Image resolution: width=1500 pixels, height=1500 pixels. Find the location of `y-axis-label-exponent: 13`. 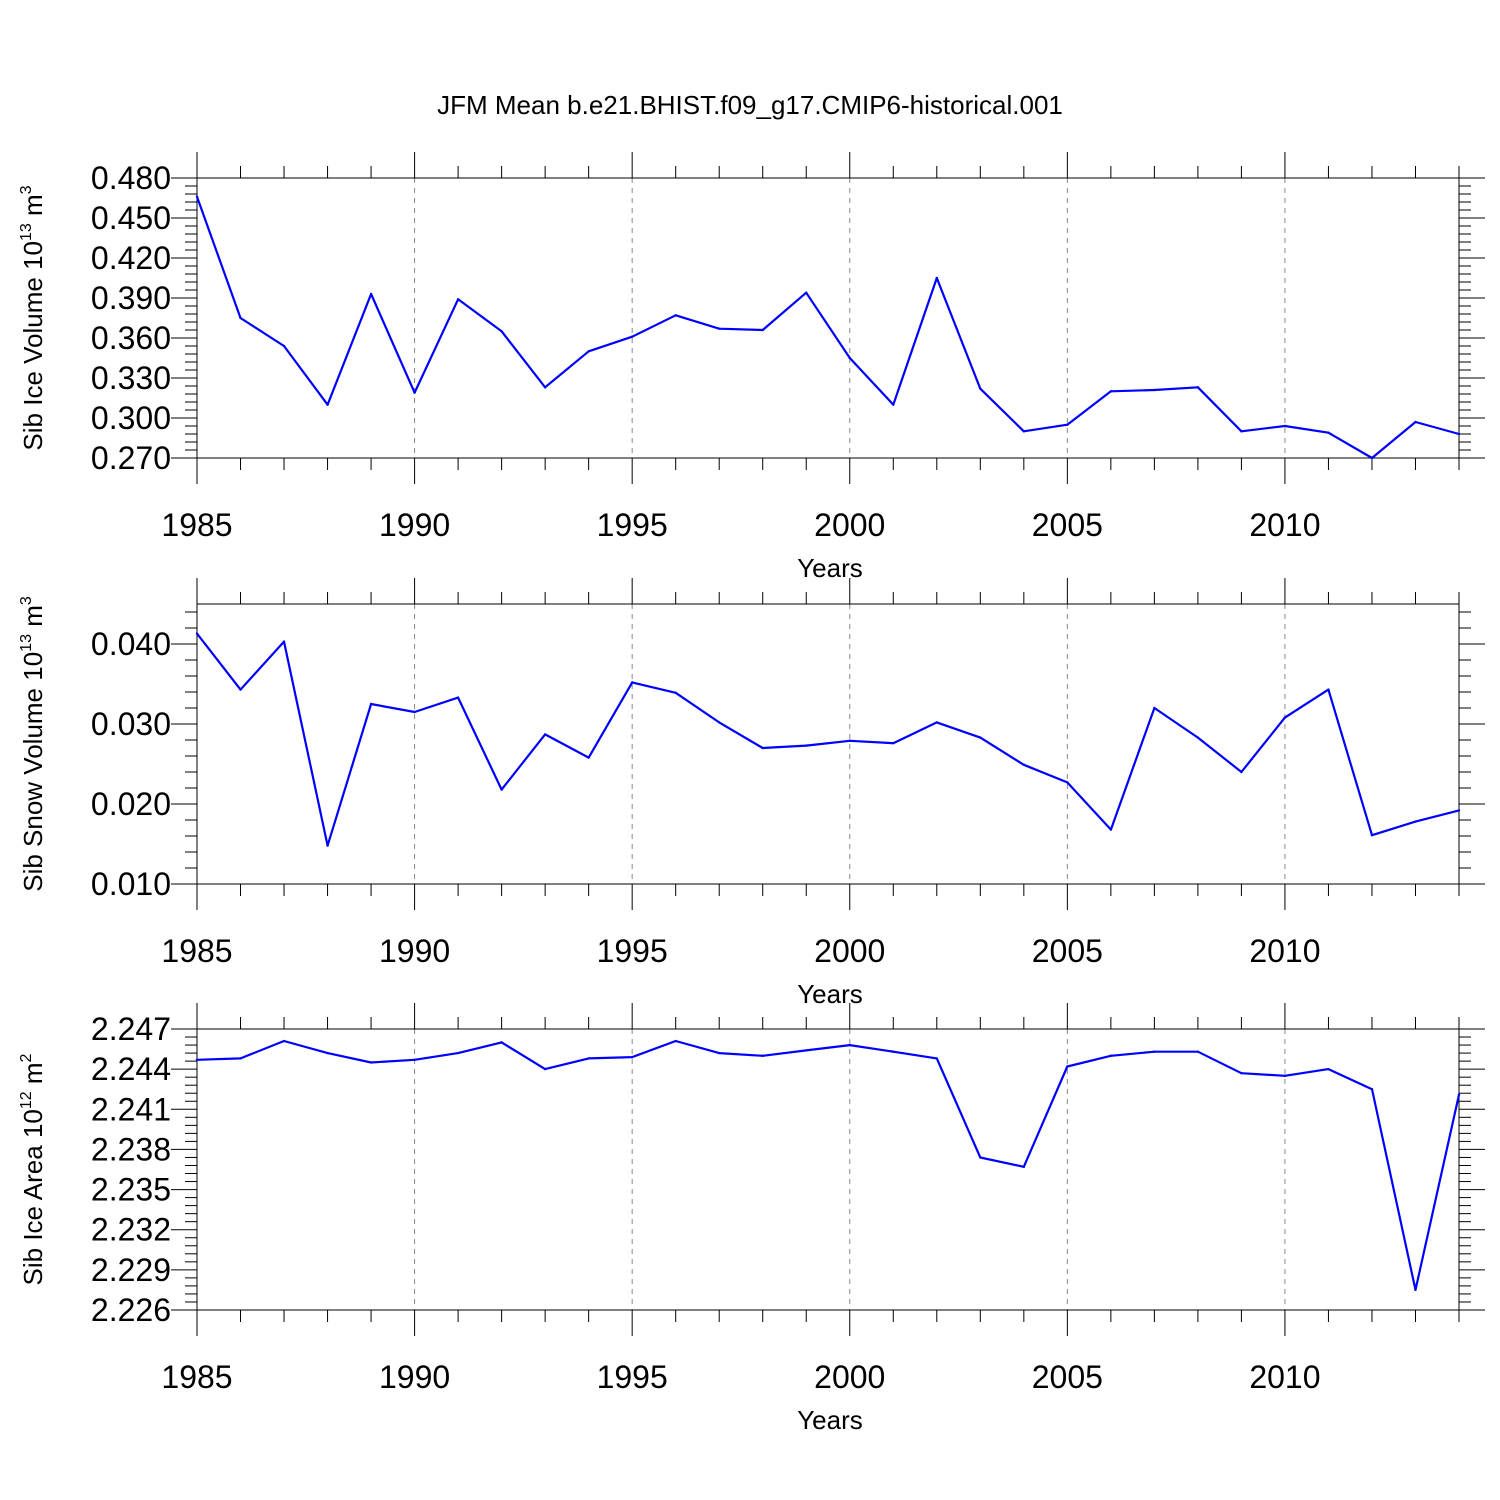

y-axis-label-exponent: 13 is located at coordinates (26, 643).